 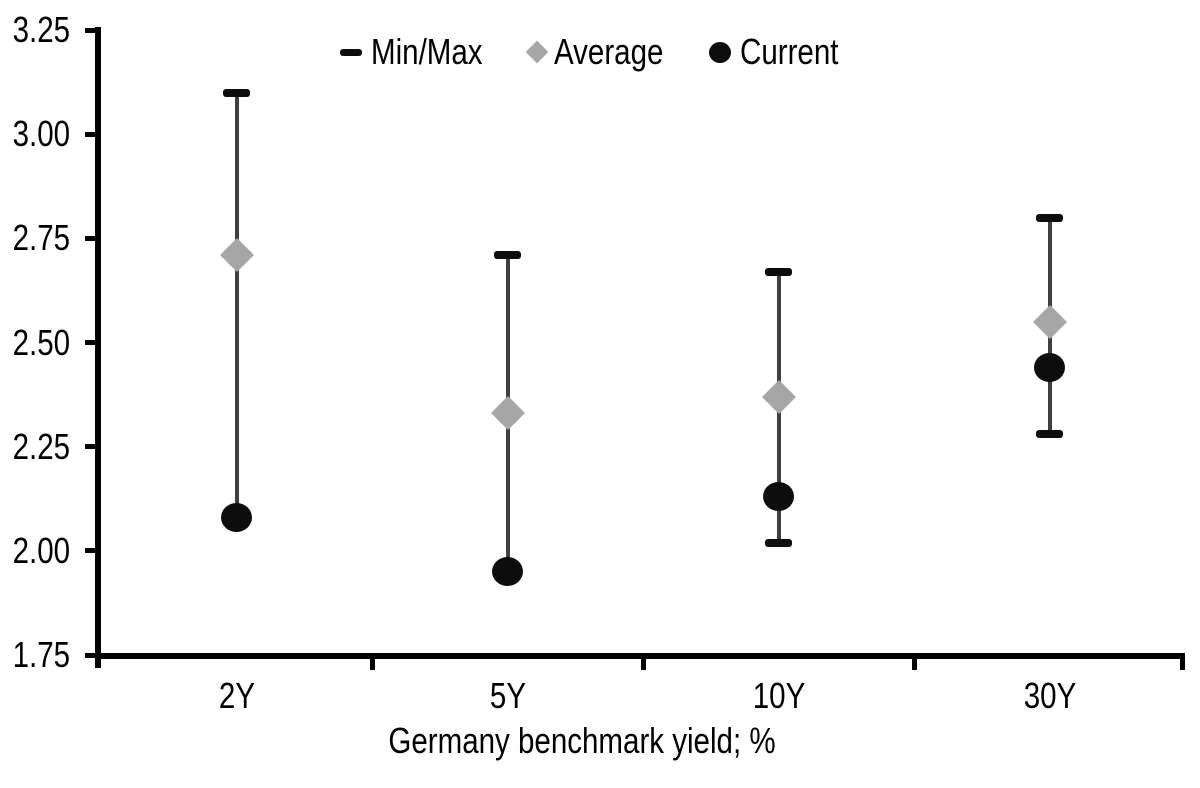 I want to click on legend-item-current: Current, so click(x=784, y=52).